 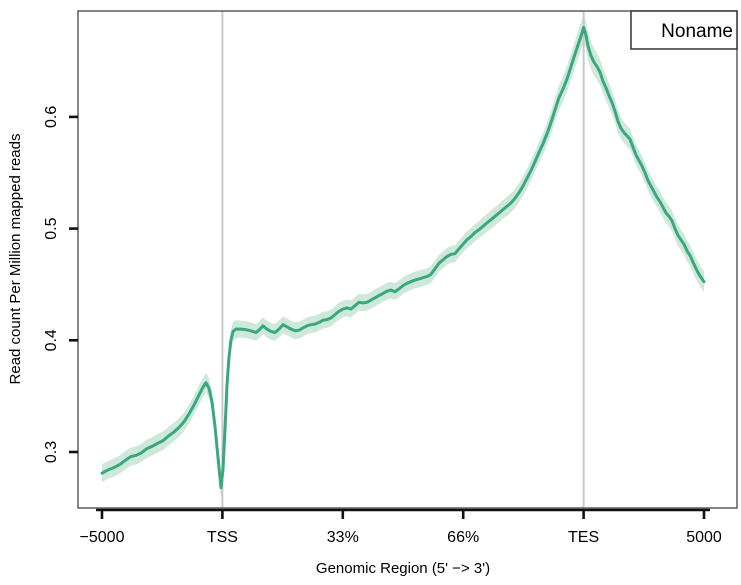 What do you see at coordinates (343, 537) in the screenshot?
I see `x-tick-label: 33%` at bounding box center [343, 537].